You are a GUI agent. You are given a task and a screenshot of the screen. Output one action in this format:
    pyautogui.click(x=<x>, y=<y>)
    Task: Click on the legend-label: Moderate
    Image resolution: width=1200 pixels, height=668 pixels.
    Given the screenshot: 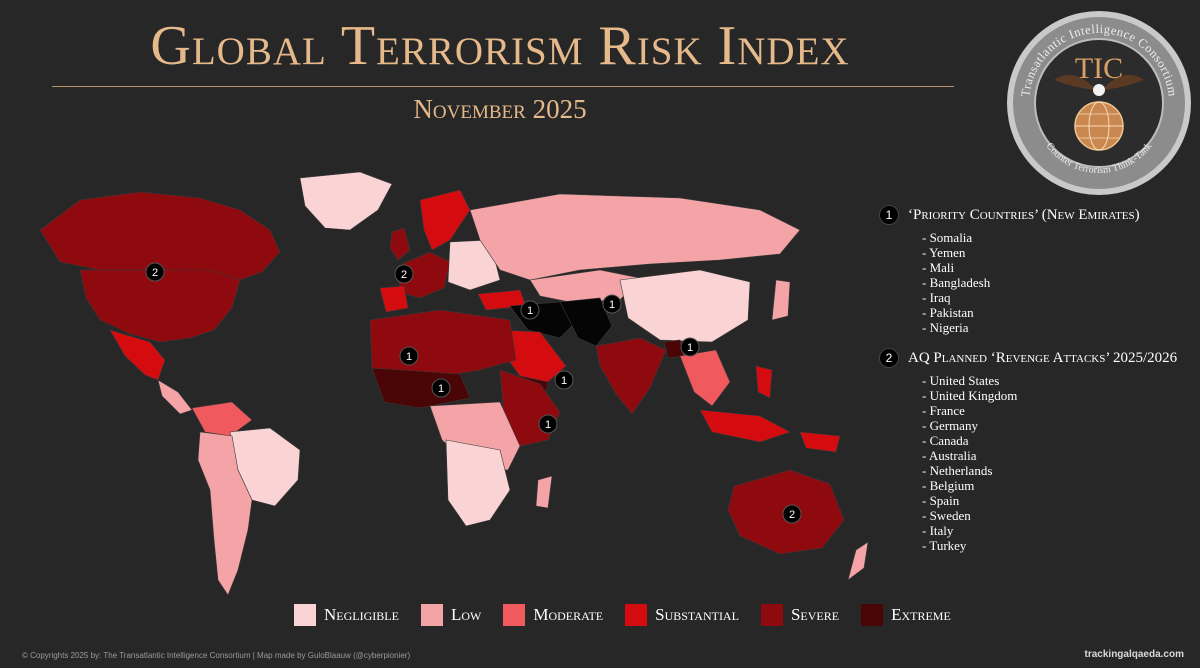 What is the action you would take?
    pyautogui.click(x=568, y=614)
    